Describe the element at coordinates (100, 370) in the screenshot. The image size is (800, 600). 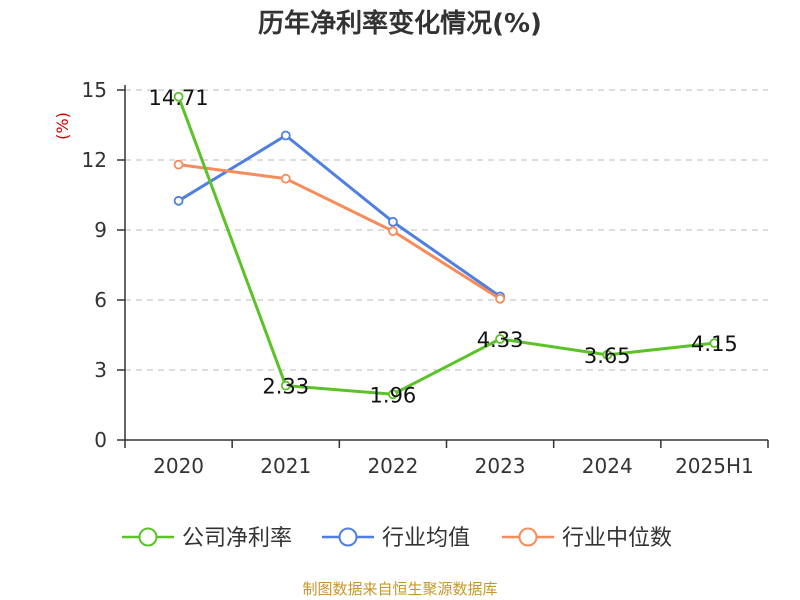
I see `y-tick-label: 3` at that location.